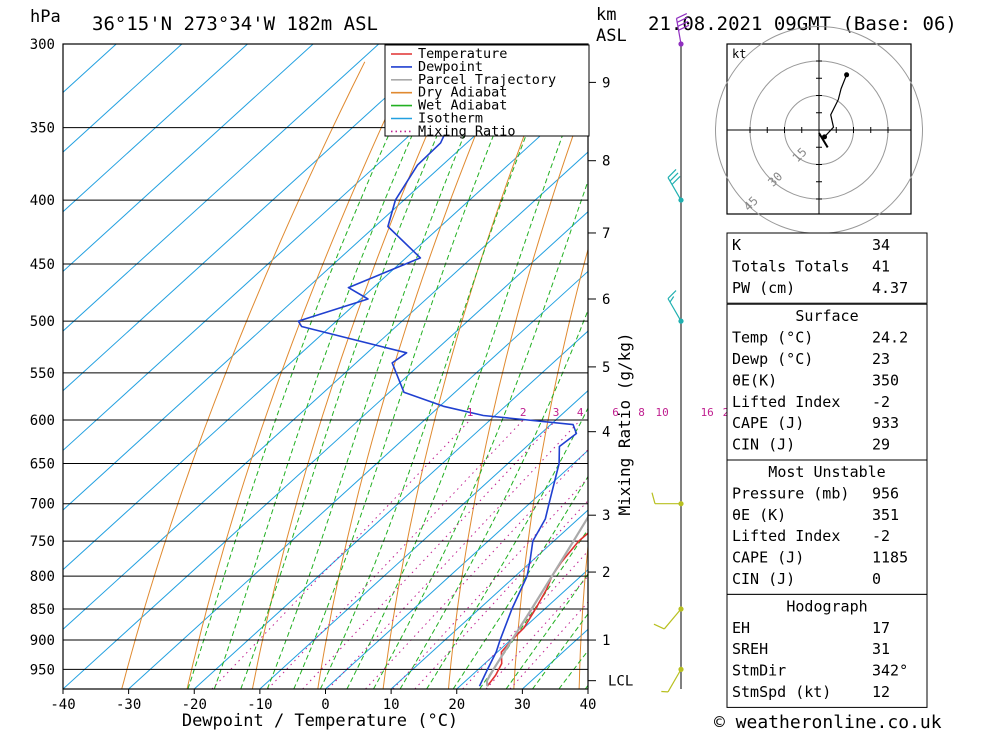 Image resolution: width=1000 pixels, height=737 pixels. I want to click on most-unstable-indices-row-value: 1185, so click(890, 558).